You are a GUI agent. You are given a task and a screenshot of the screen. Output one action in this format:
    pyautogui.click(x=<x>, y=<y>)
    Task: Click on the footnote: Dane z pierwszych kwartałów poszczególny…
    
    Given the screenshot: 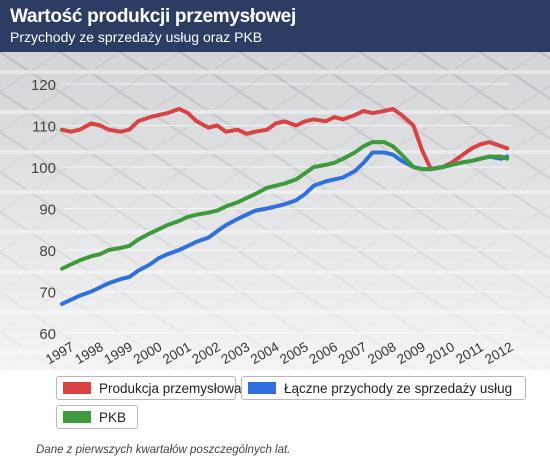 What is the action you would take?
    pyautogui.click(x=163, y=450)
    